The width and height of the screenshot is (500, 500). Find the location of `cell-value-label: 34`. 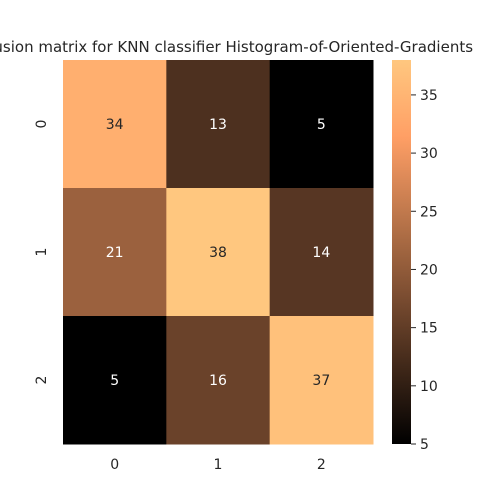

cell-value-label: 34 is located at coordinates (115, 125).